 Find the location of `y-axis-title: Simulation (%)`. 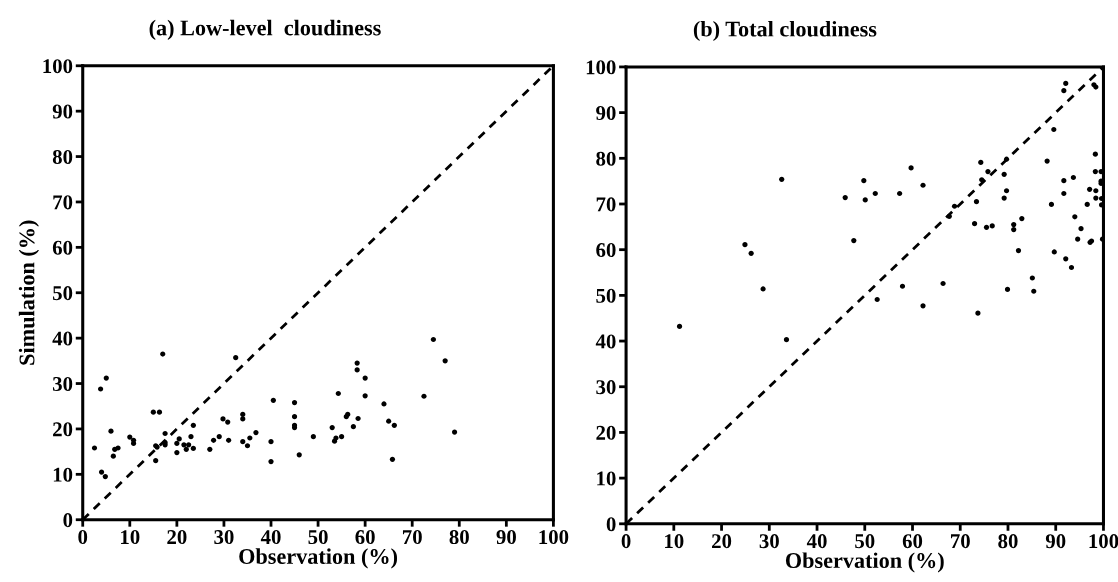

y-axis-title: Simulation (%) is located at coordinates (28, 292).